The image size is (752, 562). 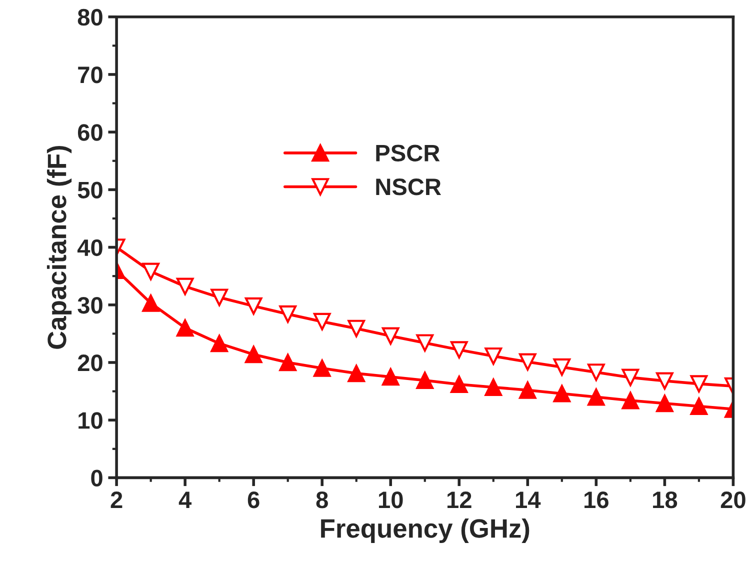 What do you see at coordinates (390, 500) in the screenshot?
I see `x-tick-label: 10` at bounding box center [390, 500].